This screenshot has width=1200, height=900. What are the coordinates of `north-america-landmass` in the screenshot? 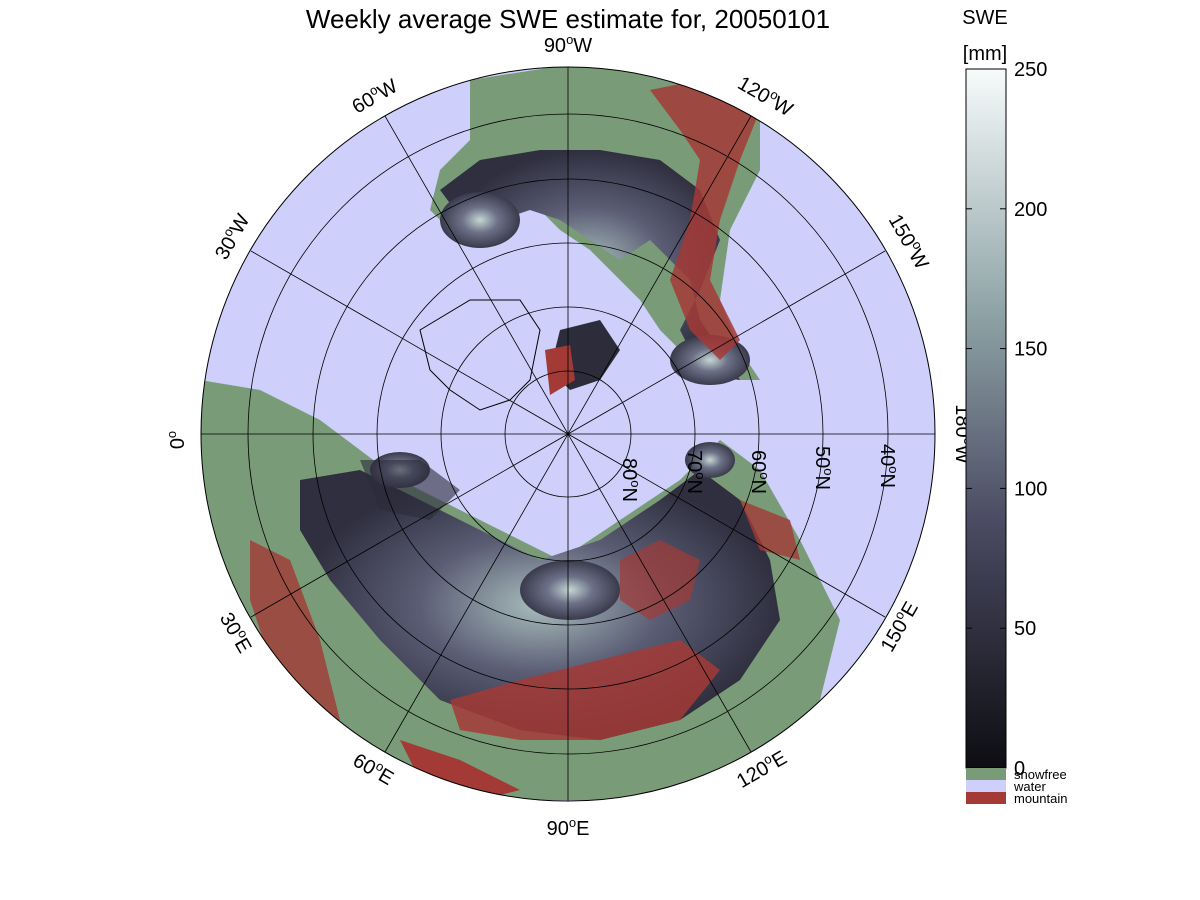 It's located at (595, 231).